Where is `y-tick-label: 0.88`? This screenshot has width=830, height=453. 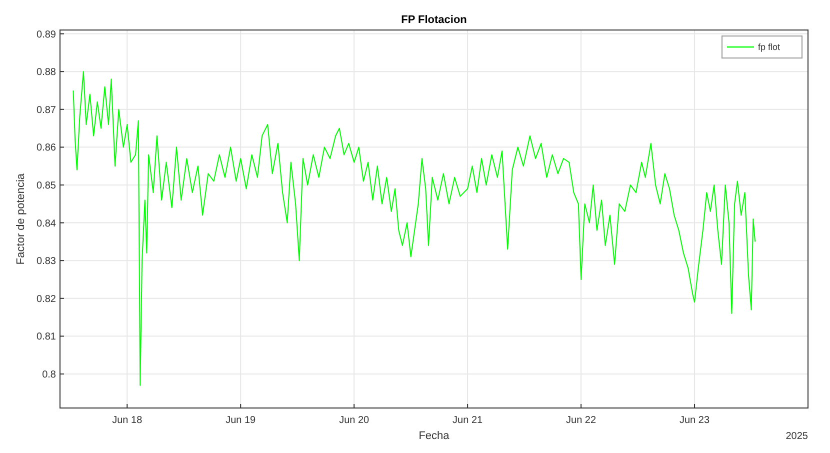 y-tick-label: 0.88 is located at coordinates (46, 72).